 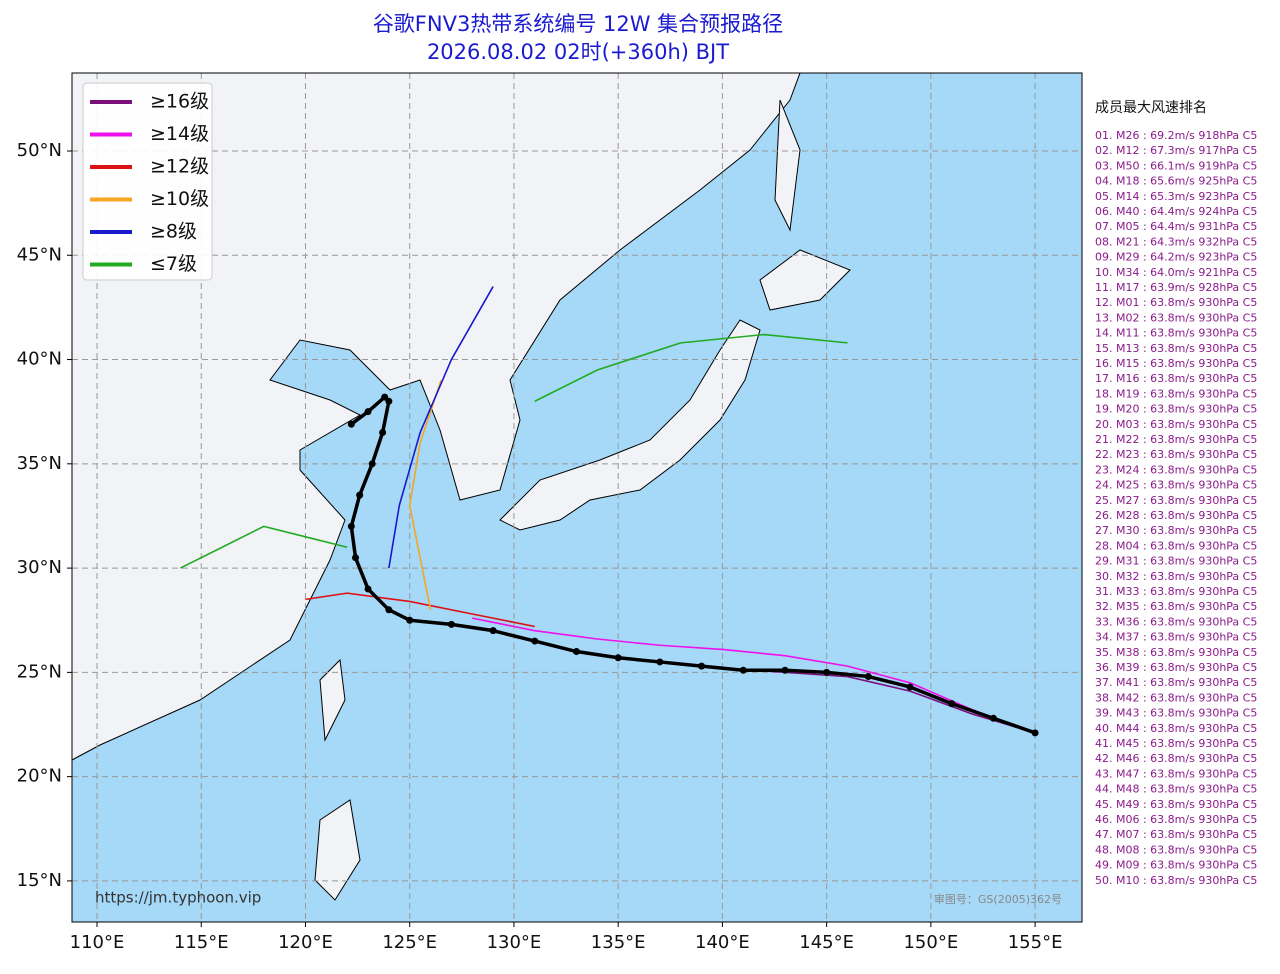 What do you see at coordinates (1176, 758) in the screenshot?
I see `ranking-entry: 42. M46 : 63.8m/s 930hPa C5` at bounding box center [1176, 758].